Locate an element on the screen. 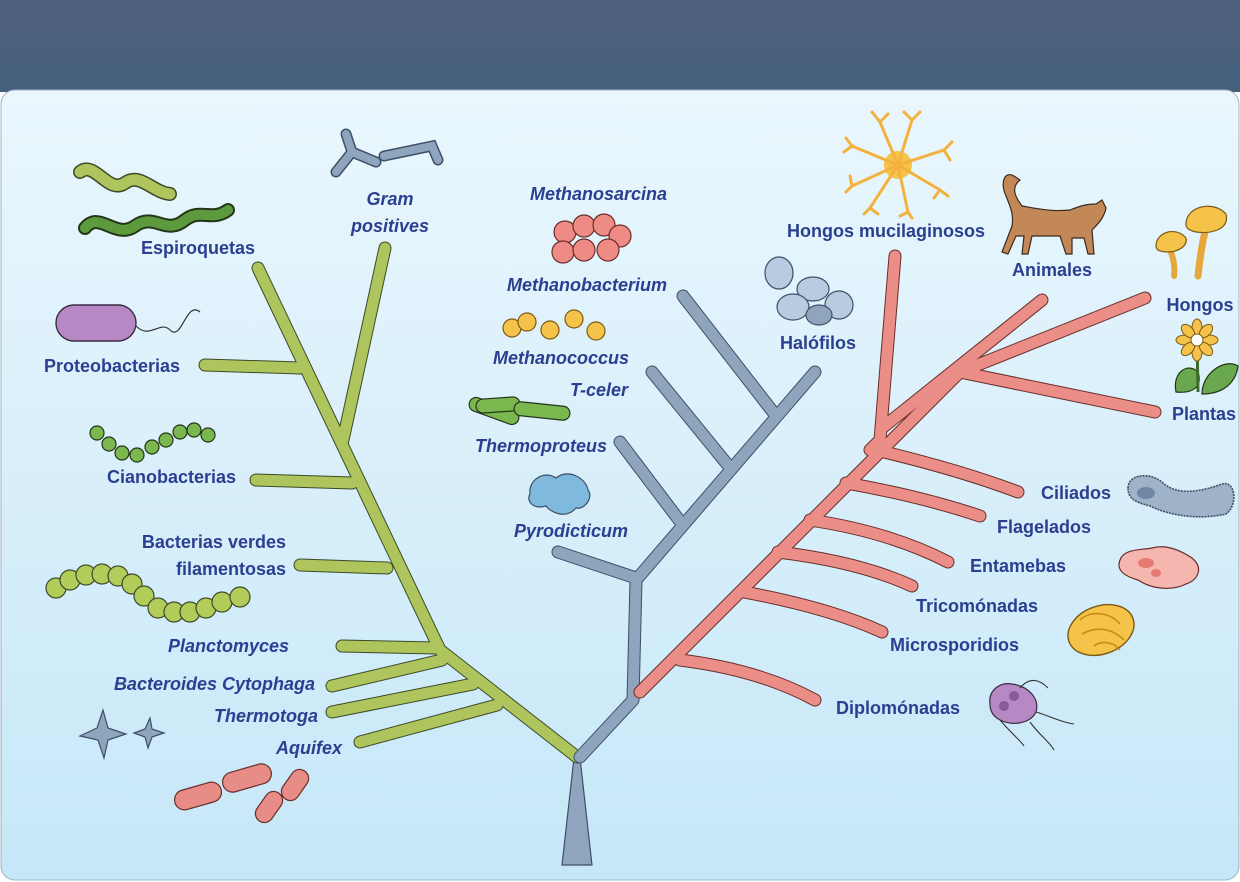 This screenshot has width=1240, height=882. cat-icon is located at coordinates (1054, 214).